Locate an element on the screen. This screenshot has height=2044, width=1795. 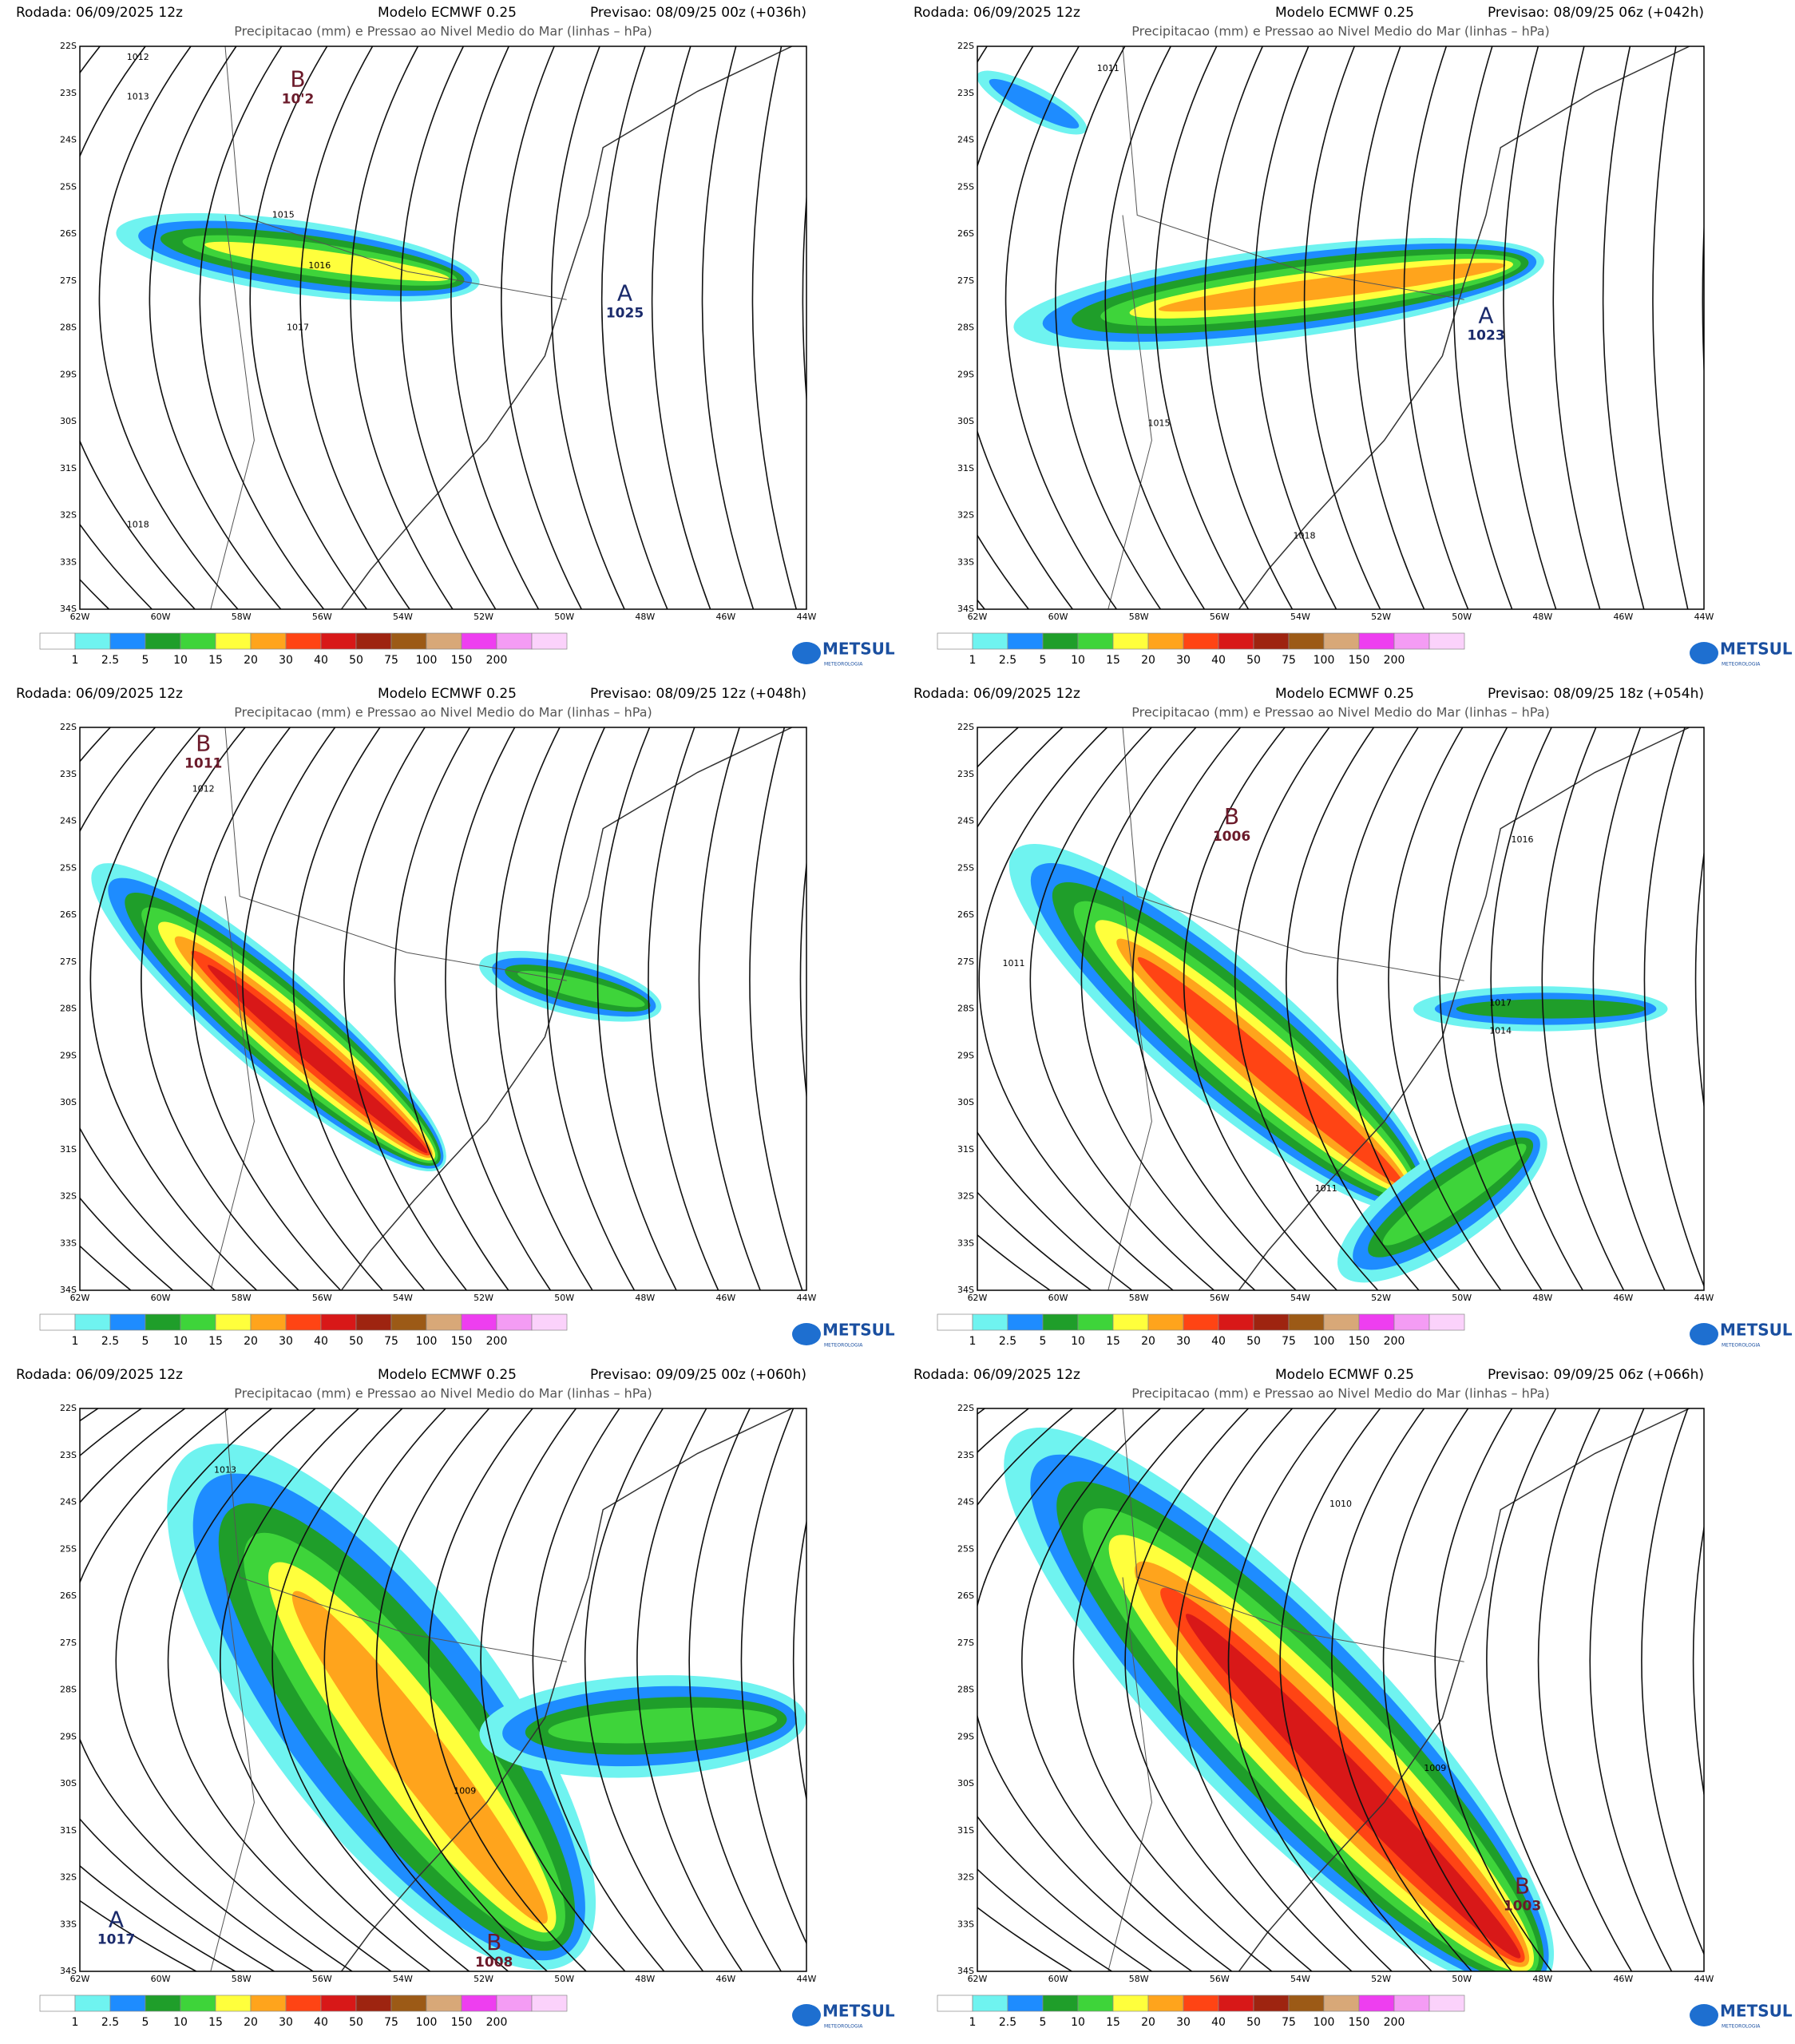
pressure-center-letter: A is located at coordinates (116, 1920).